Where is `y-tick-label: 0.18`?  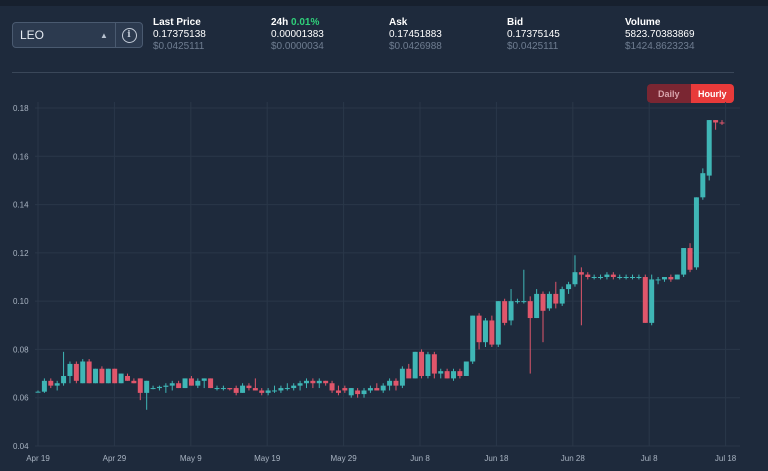
y-tick-label: 0.18 is located at coordinates (21, 108).